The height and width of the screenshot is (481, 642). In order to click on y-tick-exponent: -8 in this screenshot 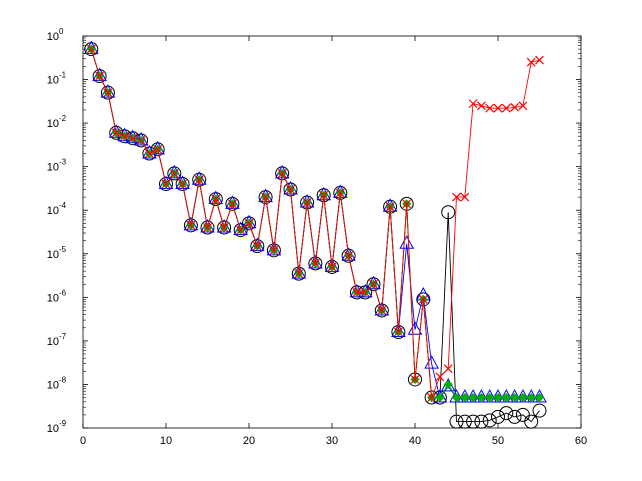, I will do `click(63, 379)`.